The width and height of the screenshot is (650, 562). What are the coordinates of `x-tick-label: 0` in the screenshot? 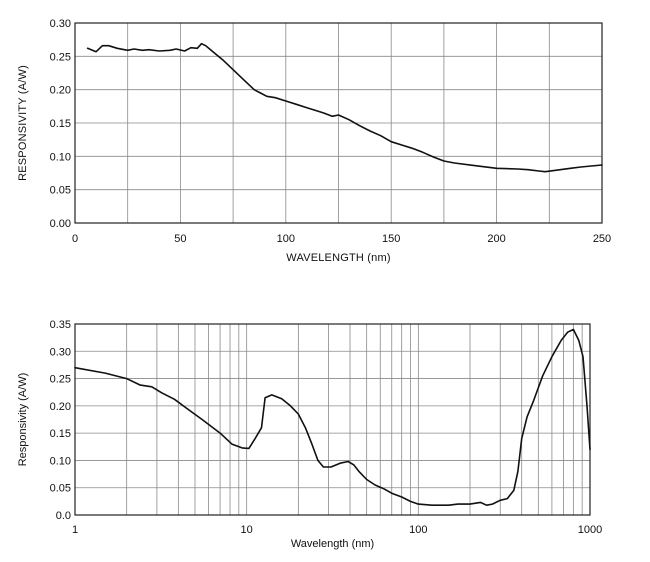 It's located at (75, 239).